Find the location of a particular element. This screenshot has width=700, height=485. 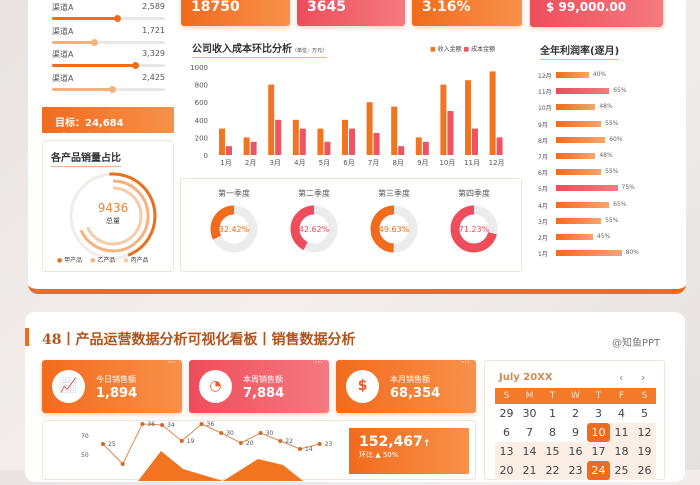

weekday-header: F is located at coordinates (621, 396).